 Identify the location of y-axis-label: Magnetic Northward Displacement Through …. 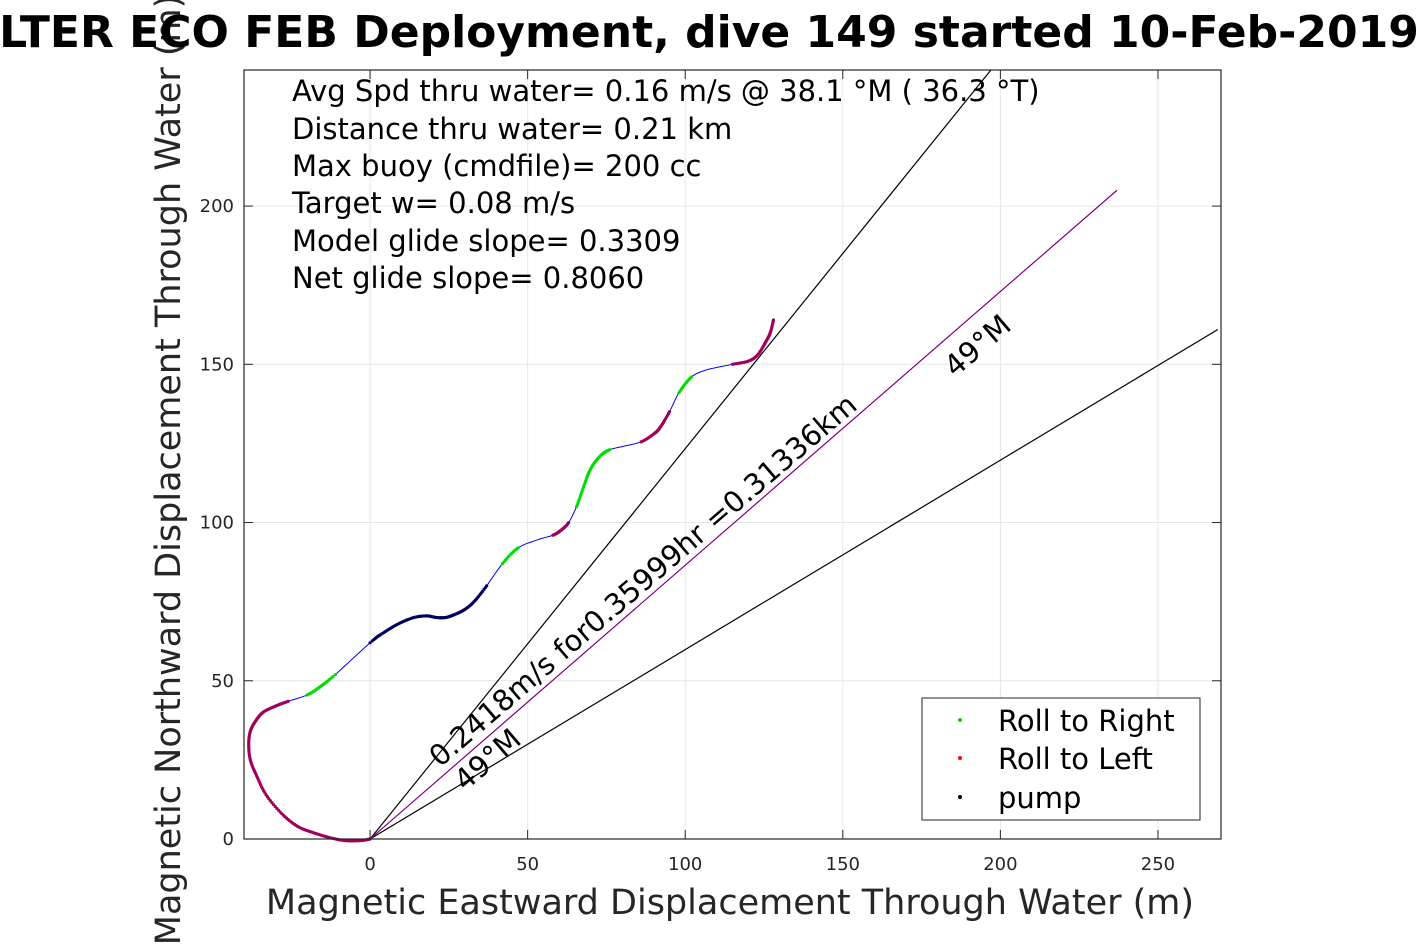
(169, 472).